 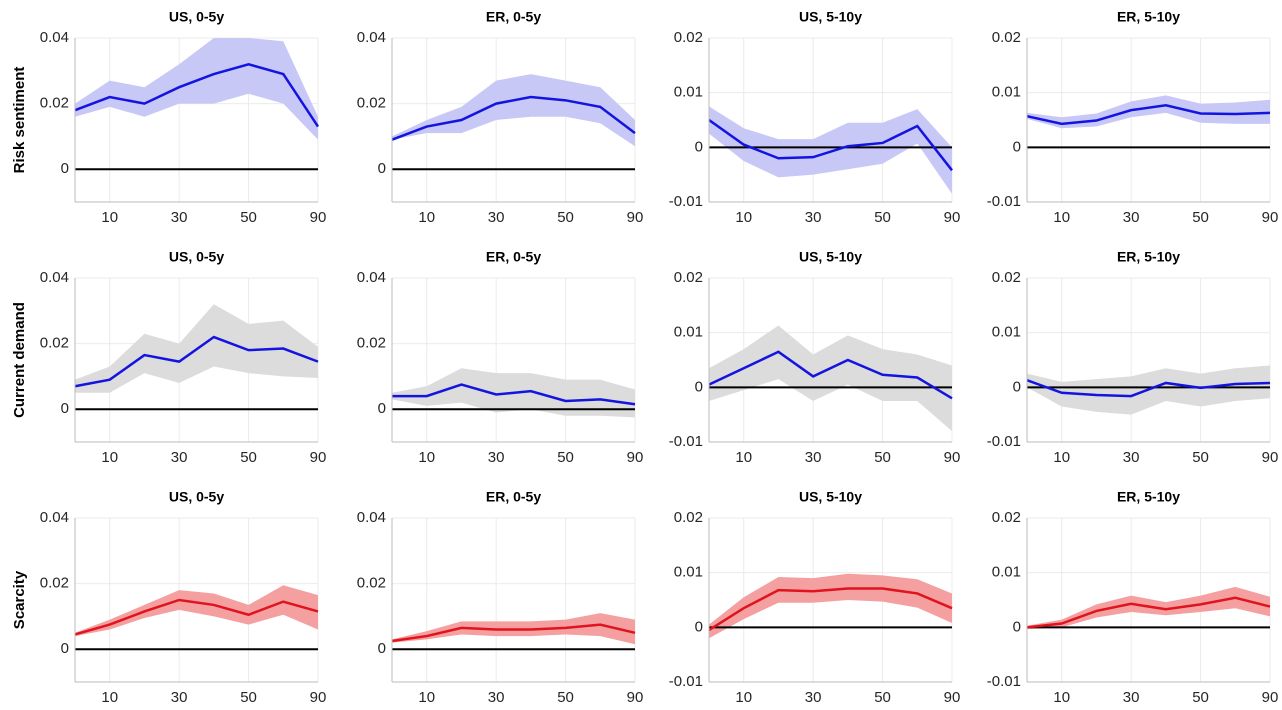 What do you see at coordinates (19, 120) in the screenshot?
I see `y-axis-label: Risk sentiment` at bounding box center [19, 120].